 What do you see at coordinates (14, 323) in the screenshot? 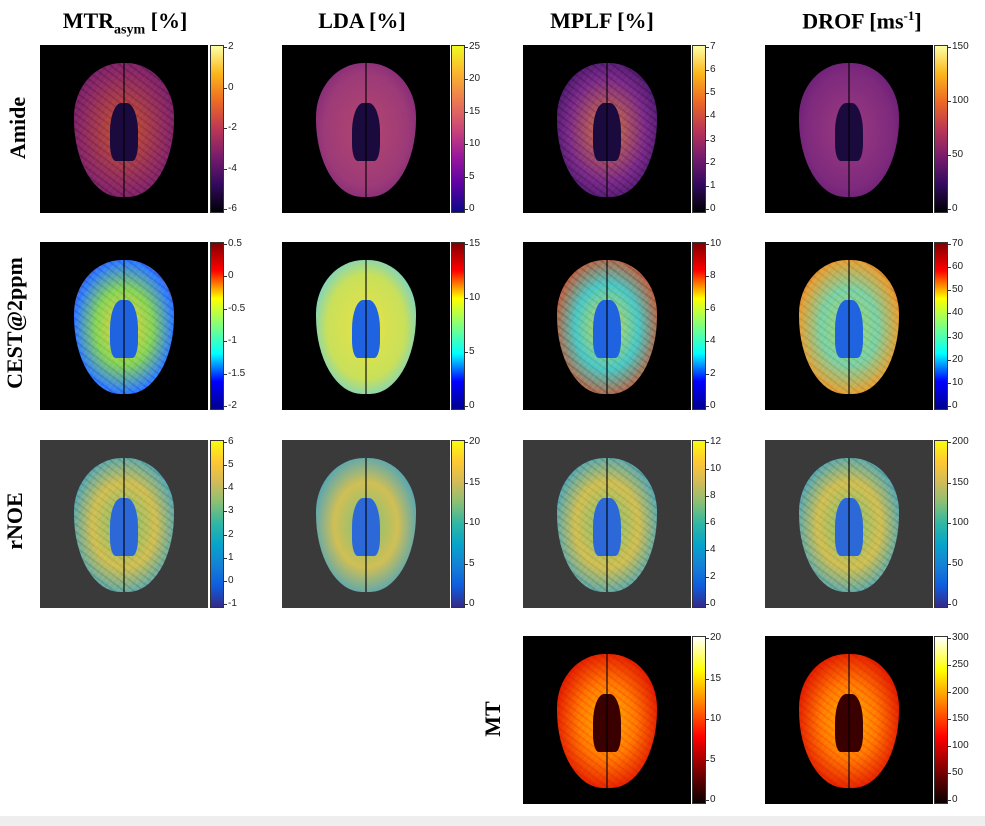
I see `row-label-cest: CEST@2ppm` at bounding box center [14, 323].